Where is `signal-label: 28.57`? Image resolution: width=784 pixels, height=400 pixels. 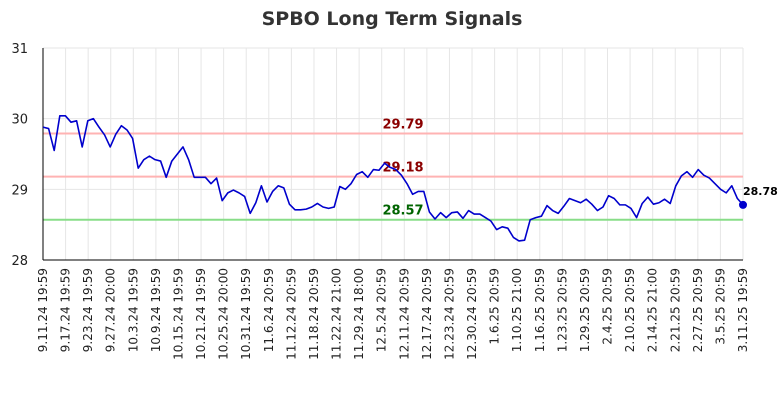 signal-label: 28.57 is located at coordinates (402, 211).